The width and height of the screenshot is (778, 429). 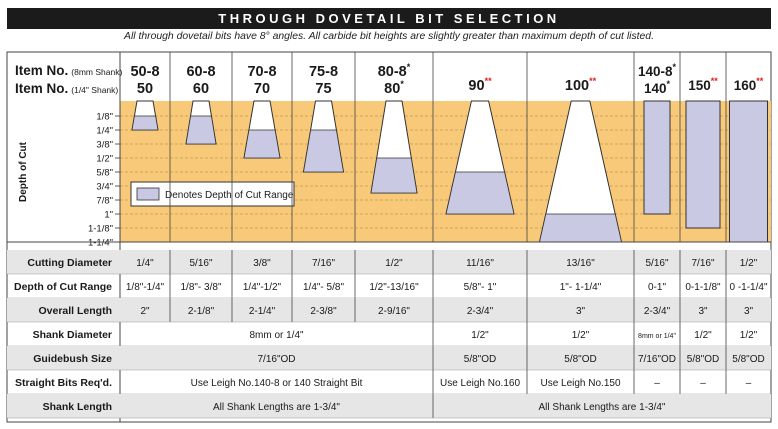 I want to click on item-number-bottom: 75, so click(x=323, y=89).